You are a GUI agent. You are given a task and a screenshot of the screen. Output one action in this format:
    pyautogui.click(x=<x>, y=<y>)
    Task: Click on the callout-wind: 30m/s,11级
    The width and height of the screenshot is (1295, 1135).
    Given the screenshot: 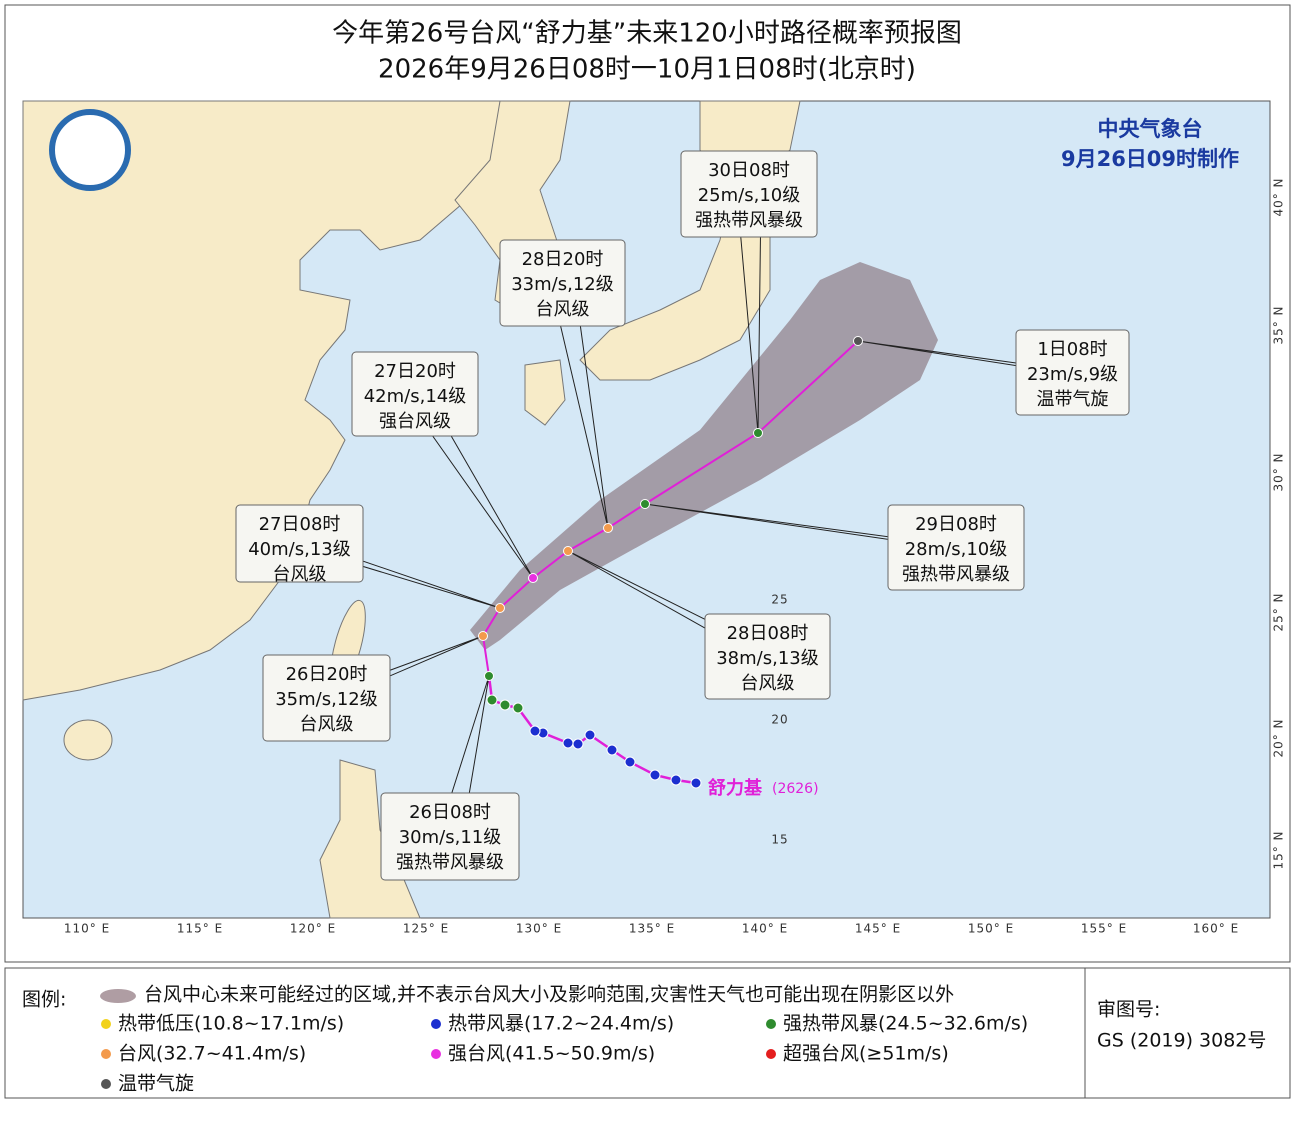 What is the action you would take?
    pyautogui.click(x=450, y=837)
    